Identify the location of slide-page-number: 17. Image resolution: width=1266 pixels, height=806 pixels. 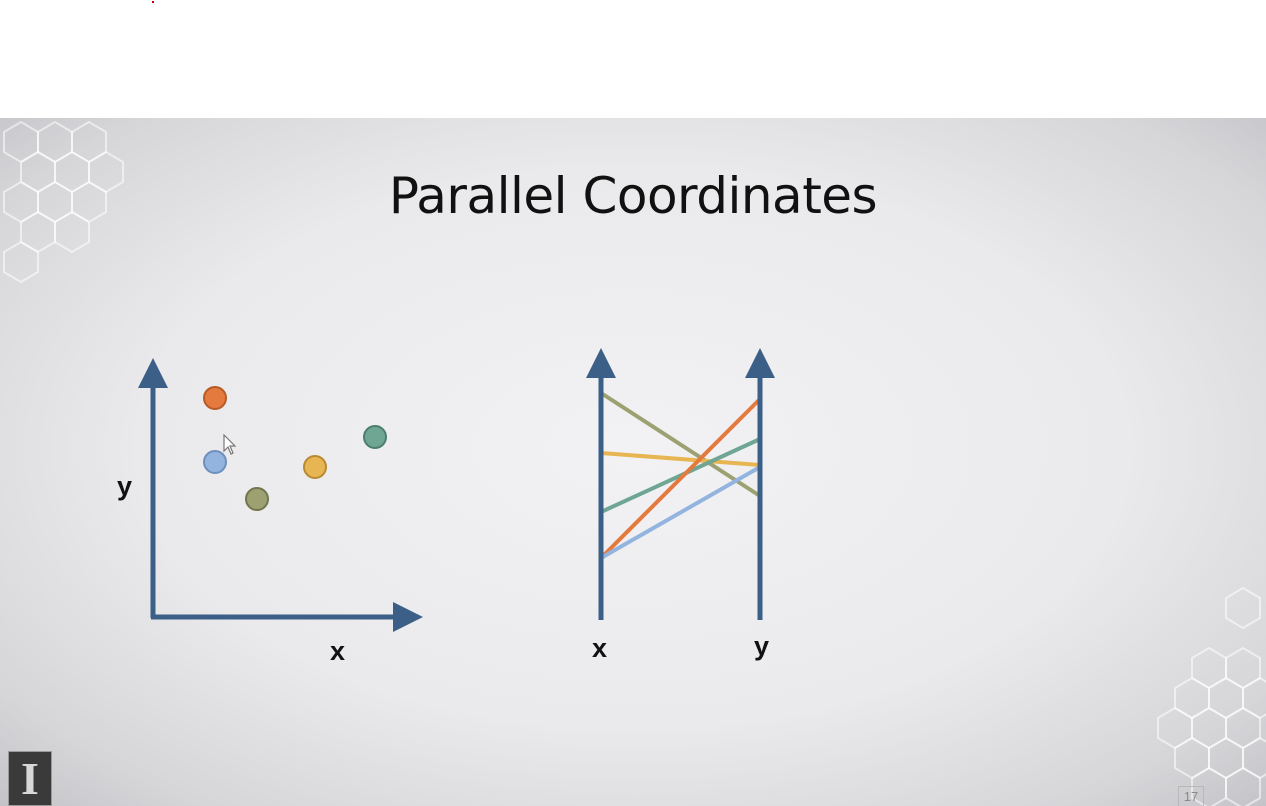
(1191, 796).